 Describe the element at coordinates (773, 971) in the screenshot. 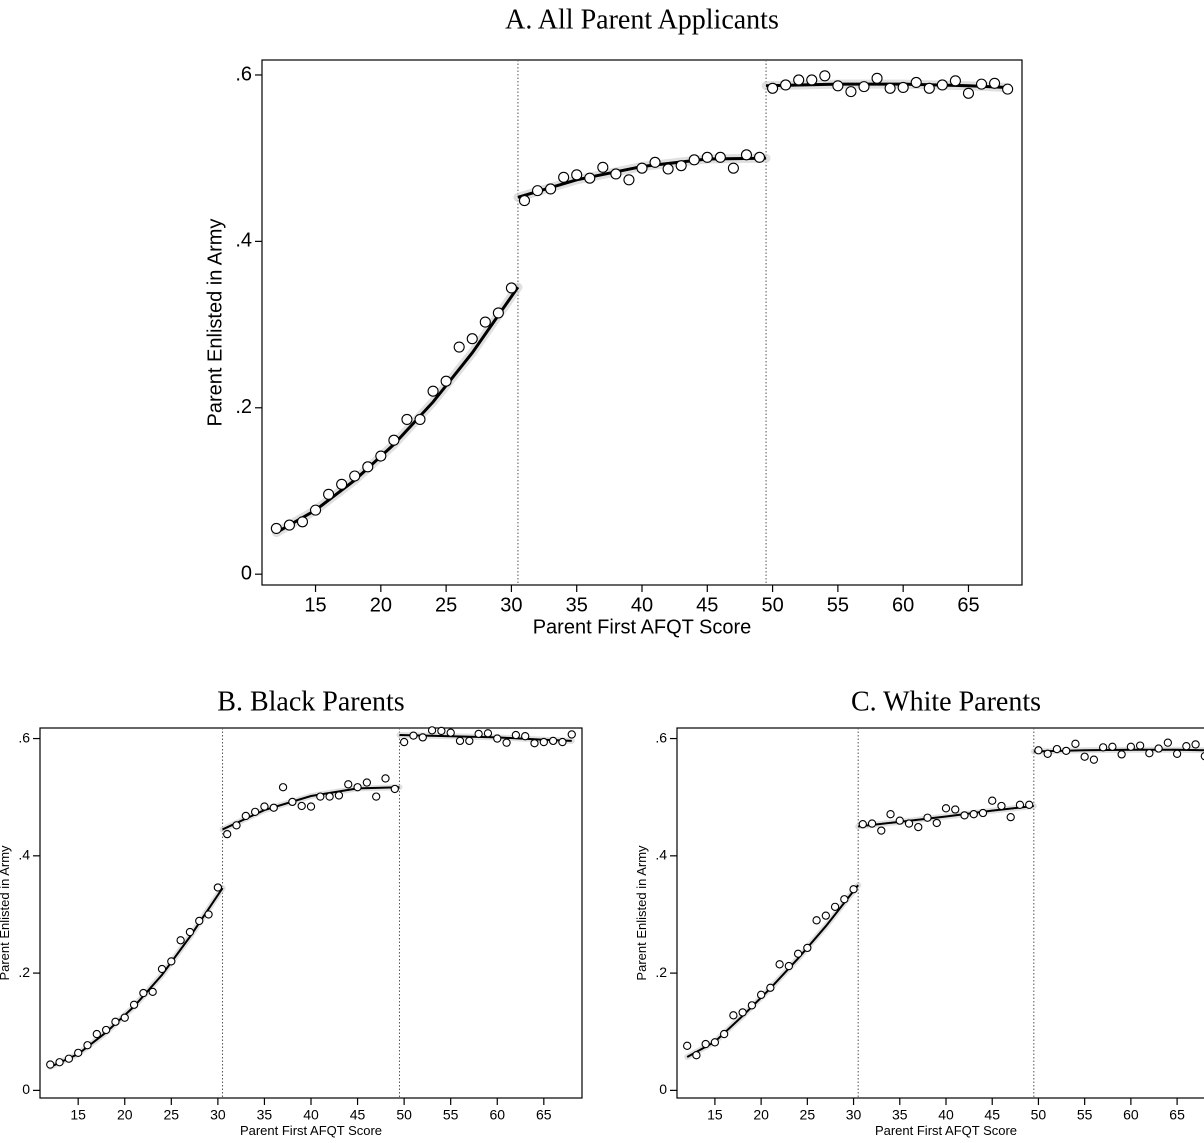

I see `fit-band` at that location.